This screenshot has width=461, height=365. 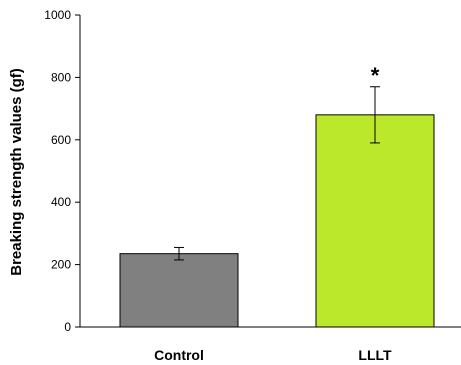 What do you see at coordinates (179, 290) in the screenshot?
I see `bar-control` at bounding box center [179, 290].